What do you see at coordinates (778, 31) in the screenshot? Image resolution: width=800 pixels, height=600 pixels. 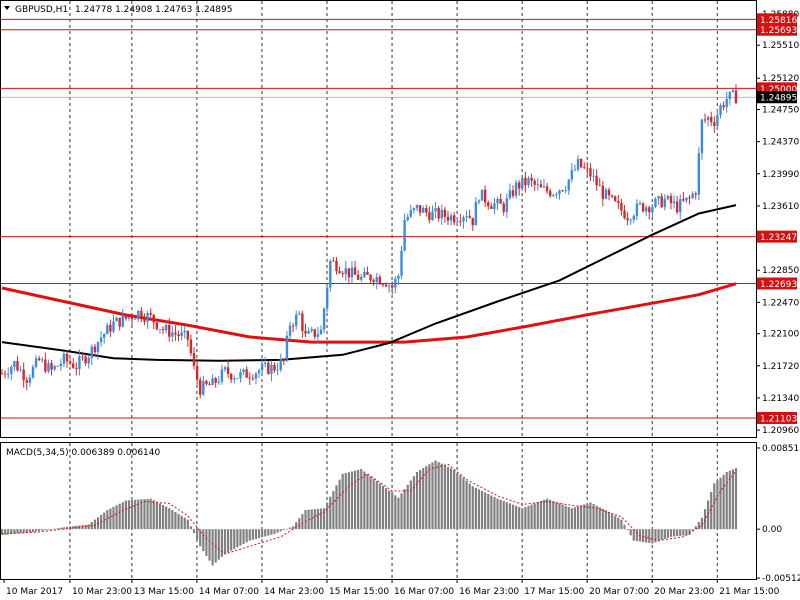 I see `svg-text: 1.25693` at bounding box center [778, 31].